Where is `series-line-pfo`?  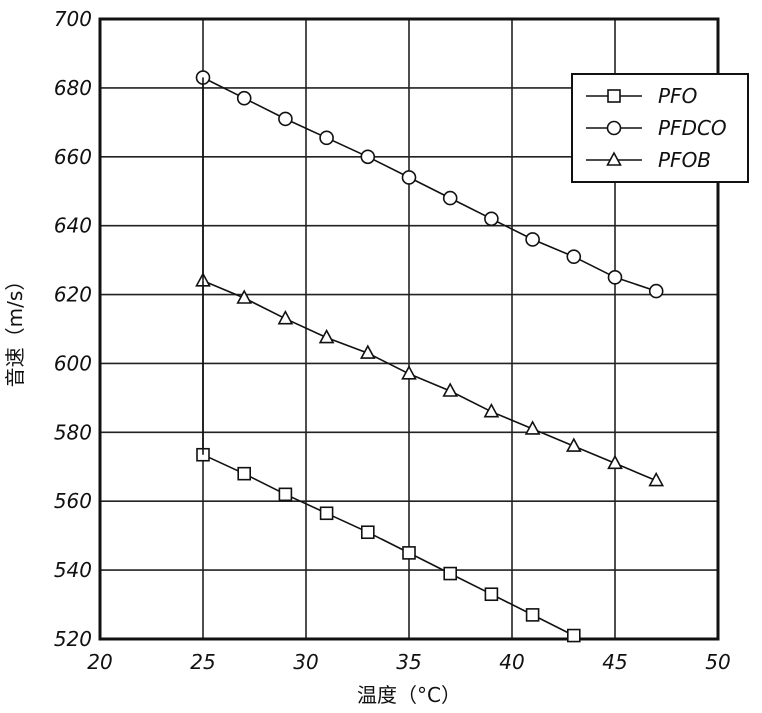 series-line-pfo is located at coordinates (388, 545).